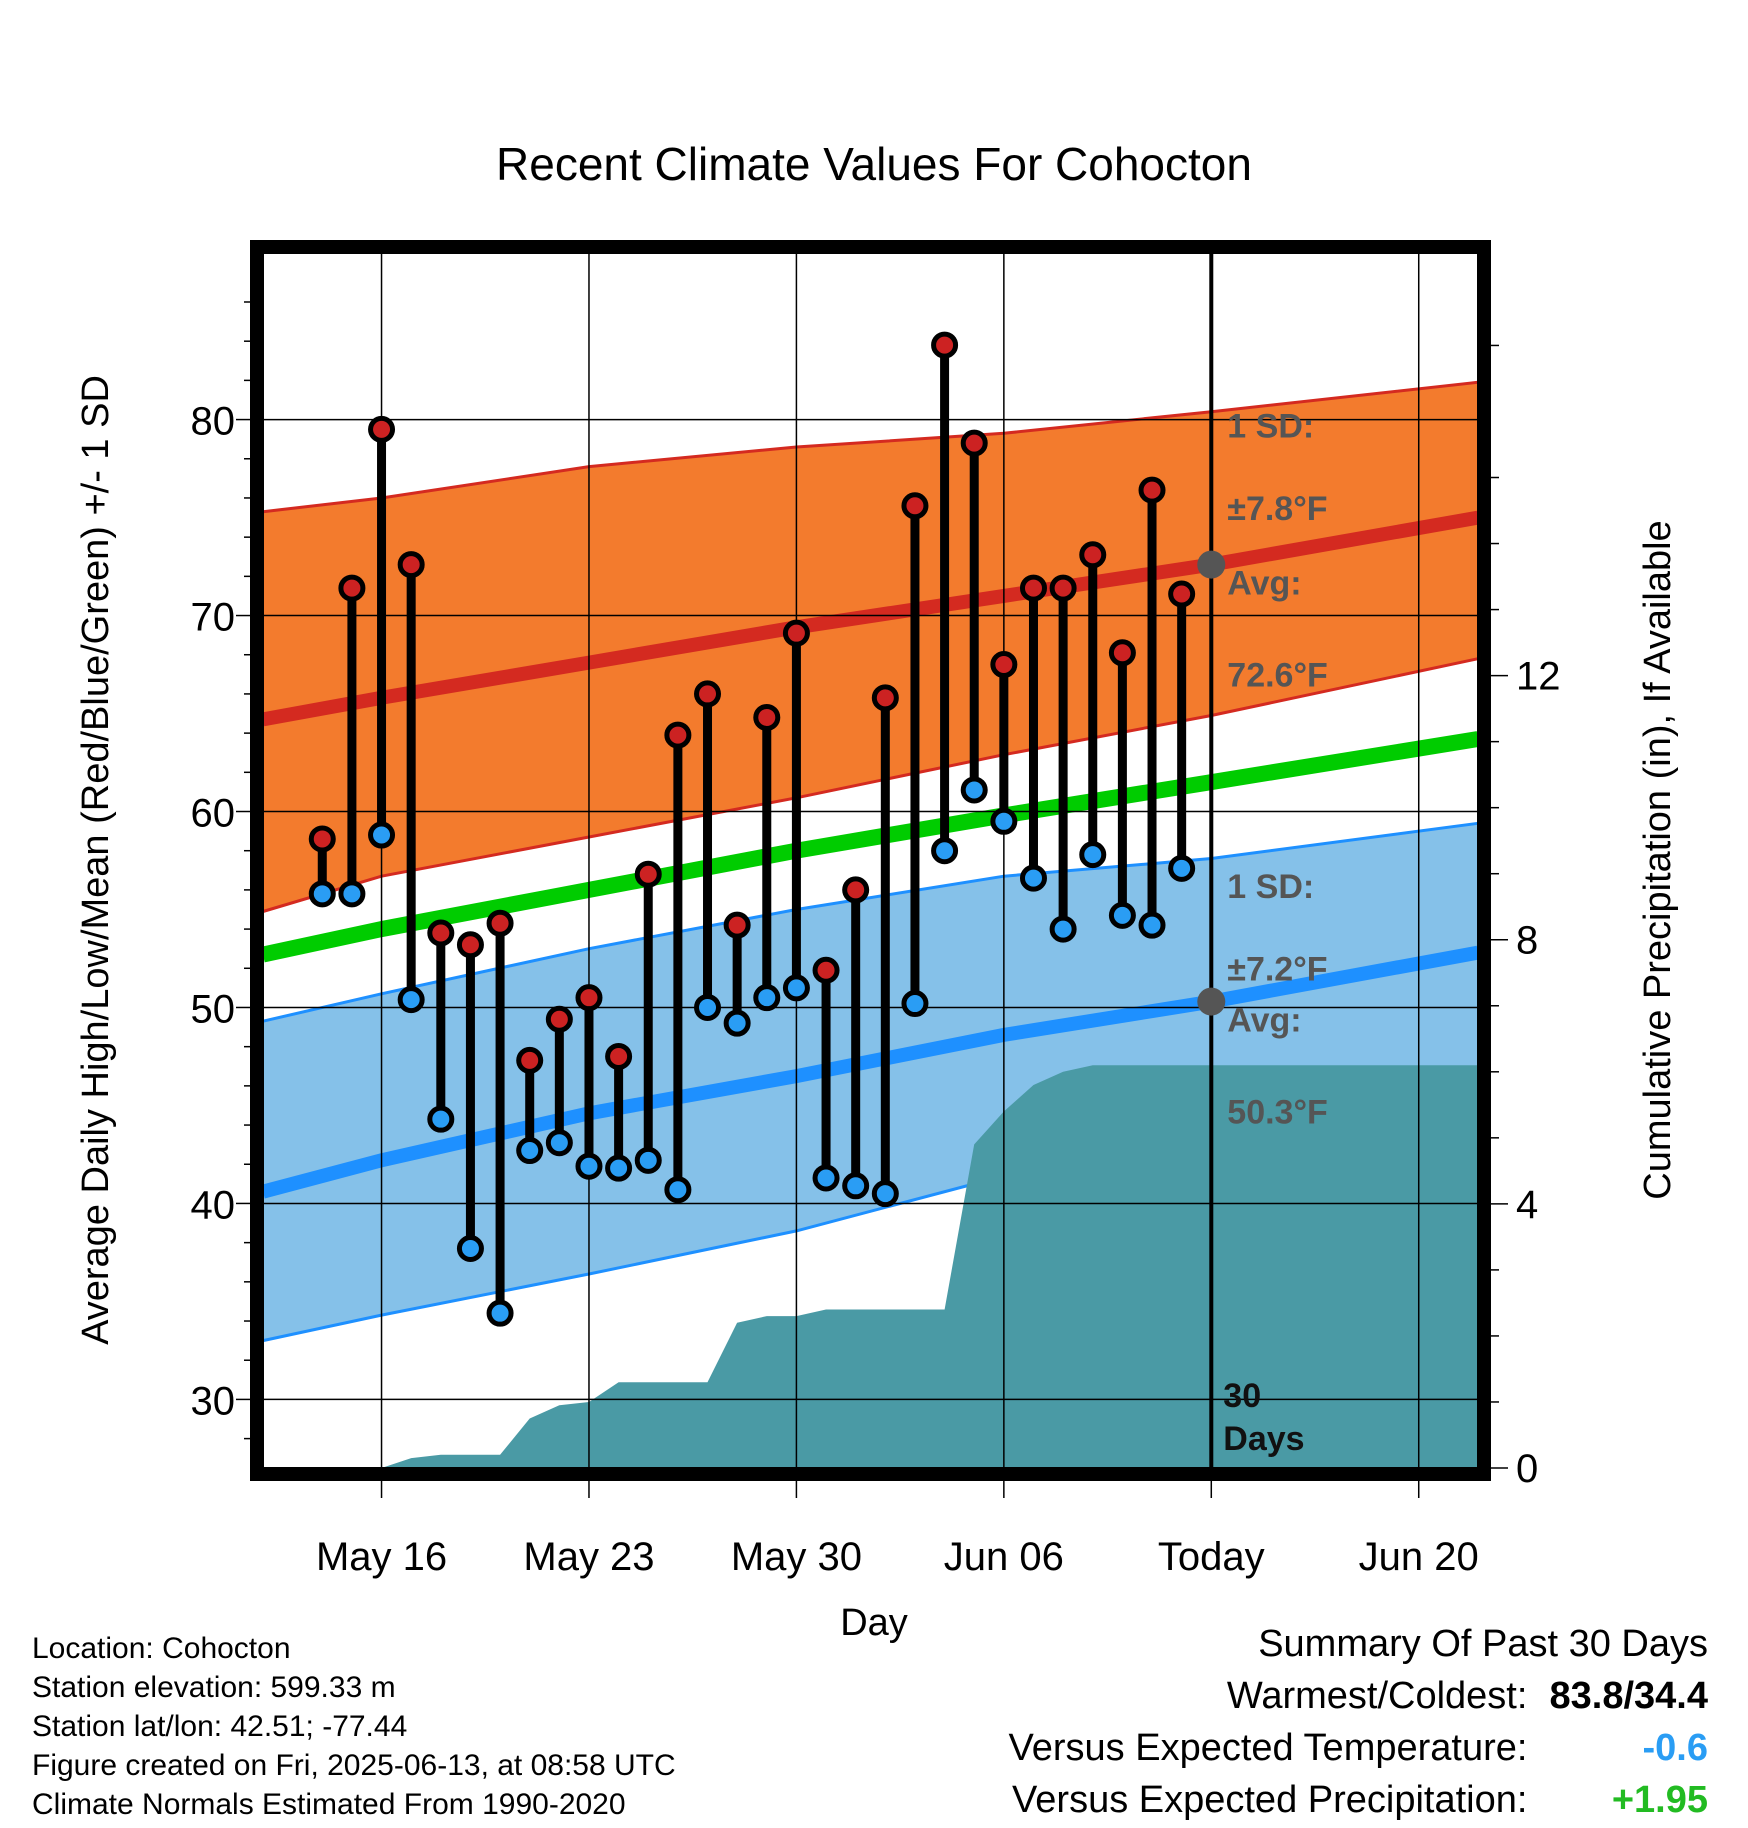 This screenshot has height=1828, width=1748. Describe the element at coordinates (381, 1557) in the screenshot. I see `x-tick-label: May 16` at that location.